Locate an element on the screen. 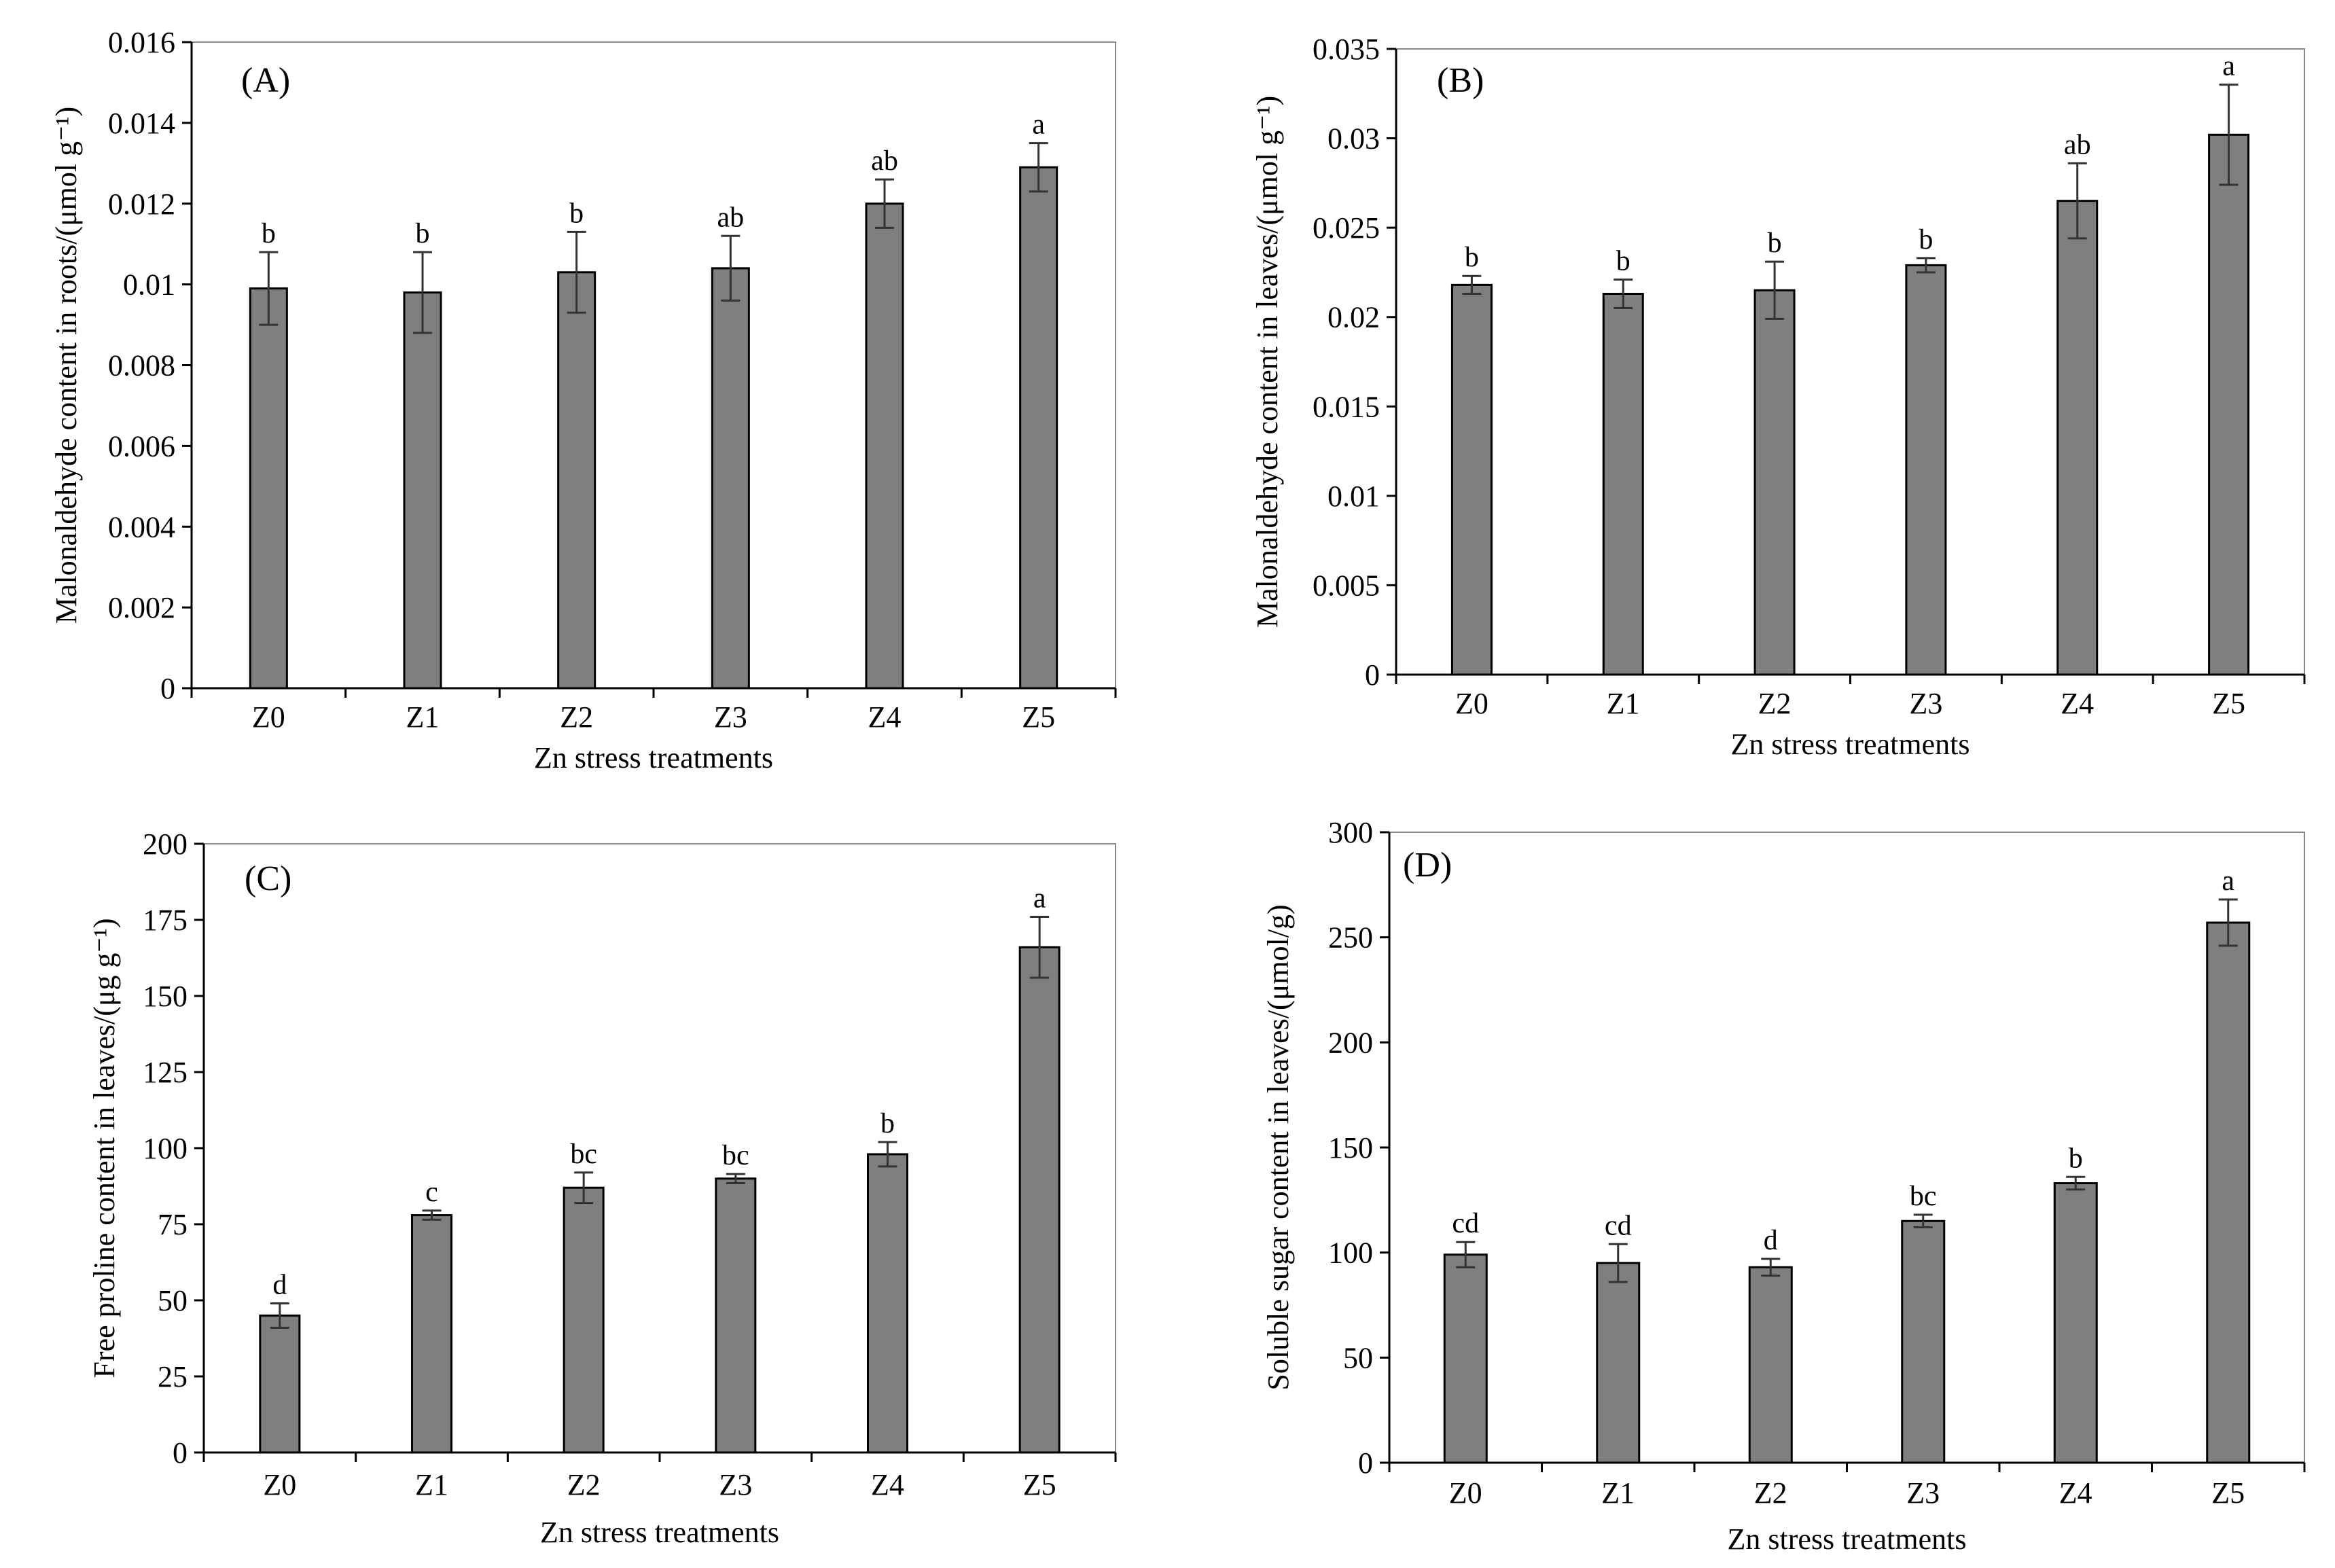  y-tick-label: 0.016 is located at coordinates (141, 42).